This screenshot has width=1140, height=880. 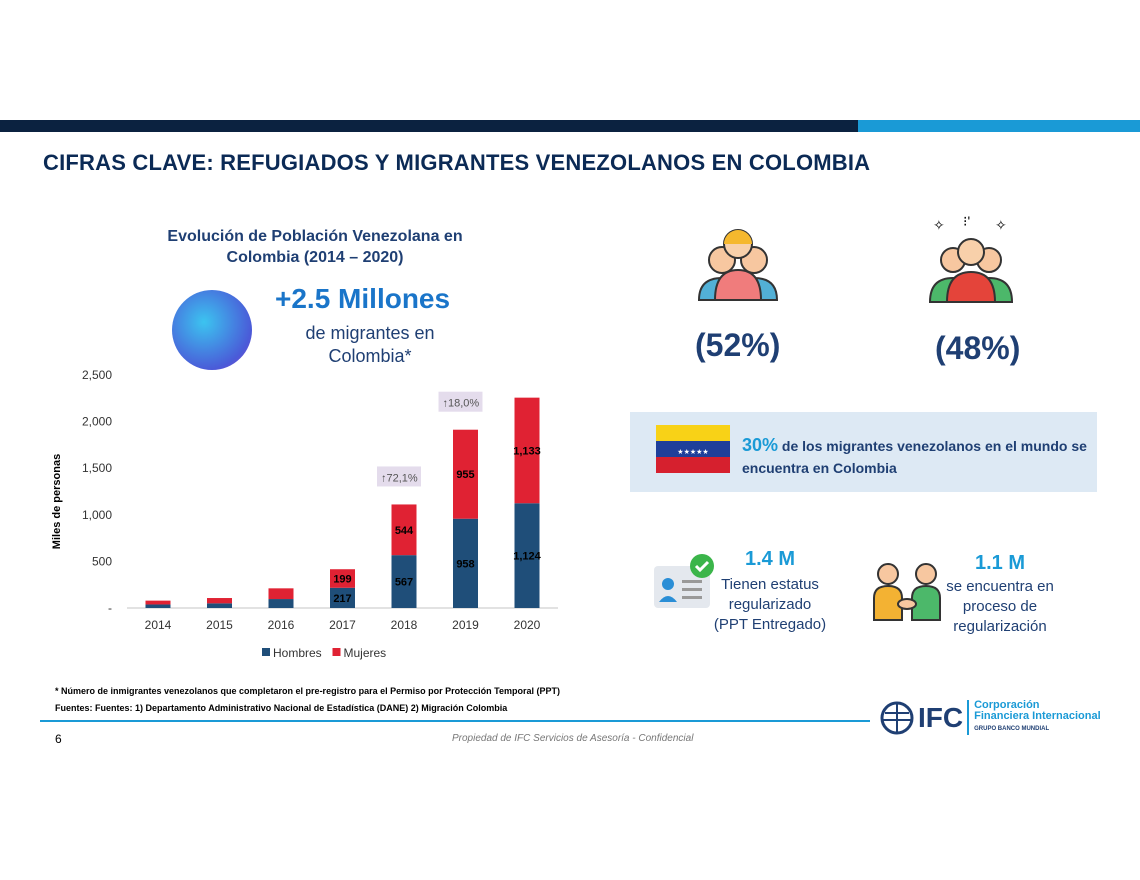 I want to click on data-label: 567, so click(x=404, y=583).